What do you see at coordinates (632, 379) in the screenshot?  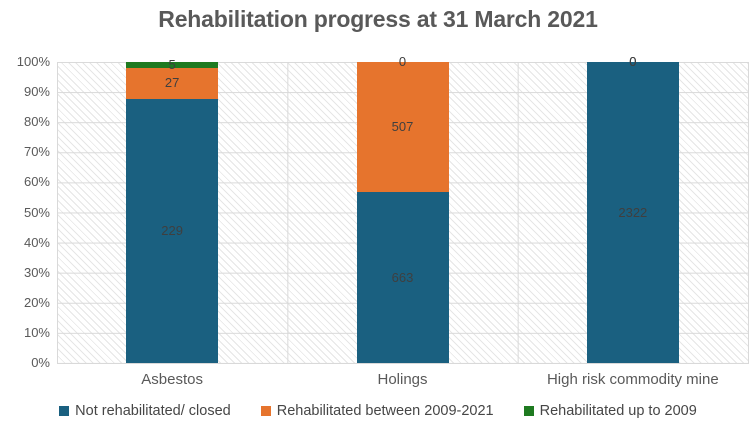 I see `x-category-label: High risk commodity mine` at bounding box center [632, 379].